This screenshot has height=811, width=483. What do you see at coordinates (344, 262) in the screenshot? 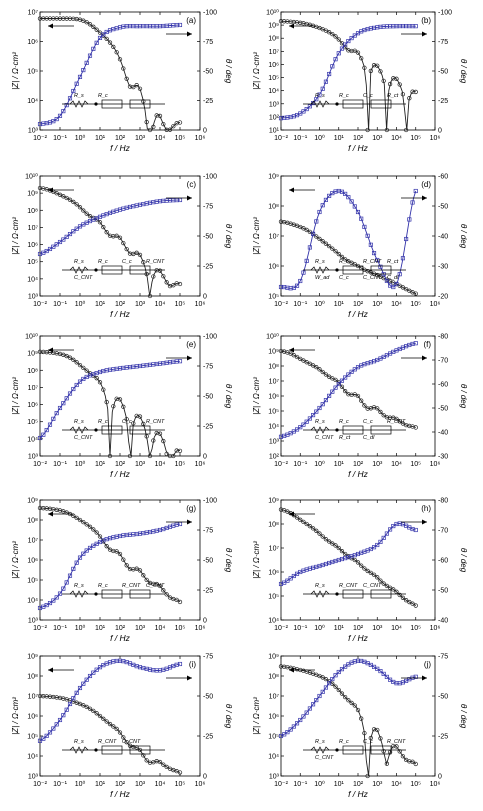
I see `circuit-element-label: R_c` at bounding box center [344, 262].